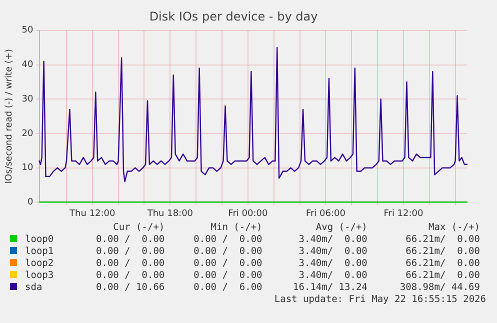 This screenshot has width=497, height=323. What do you see at coordinates (31, 203) in the screenshot?
I see `y-tick-label: 0` at bounding box center [31, 203].